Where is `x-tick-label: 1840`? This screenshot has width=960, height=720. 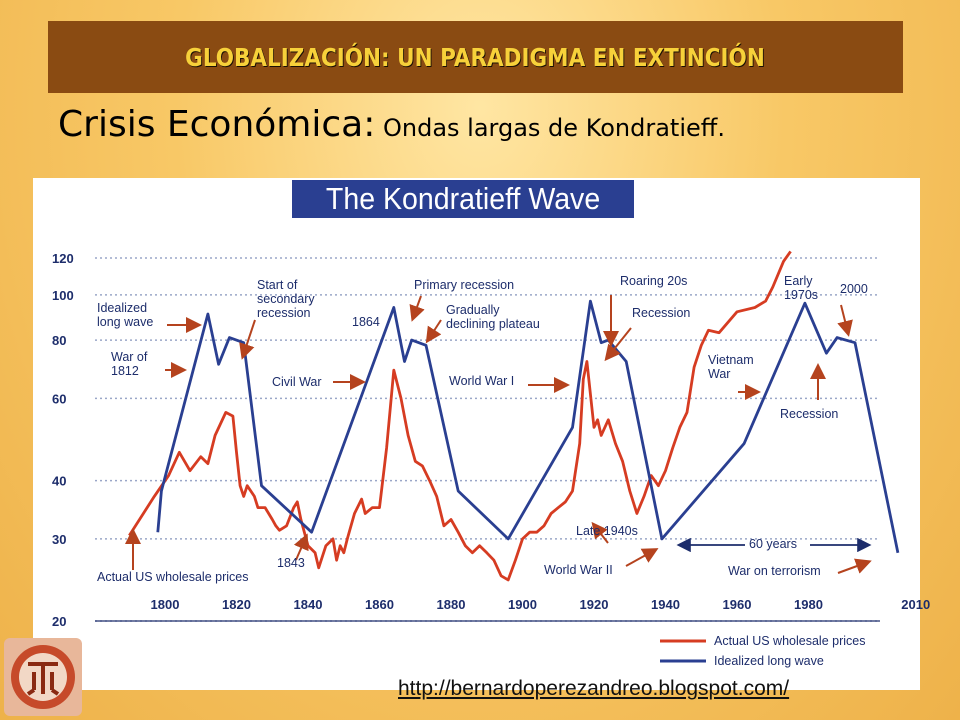
x-tick-label: 1840 is located at coordinates (308, 604).